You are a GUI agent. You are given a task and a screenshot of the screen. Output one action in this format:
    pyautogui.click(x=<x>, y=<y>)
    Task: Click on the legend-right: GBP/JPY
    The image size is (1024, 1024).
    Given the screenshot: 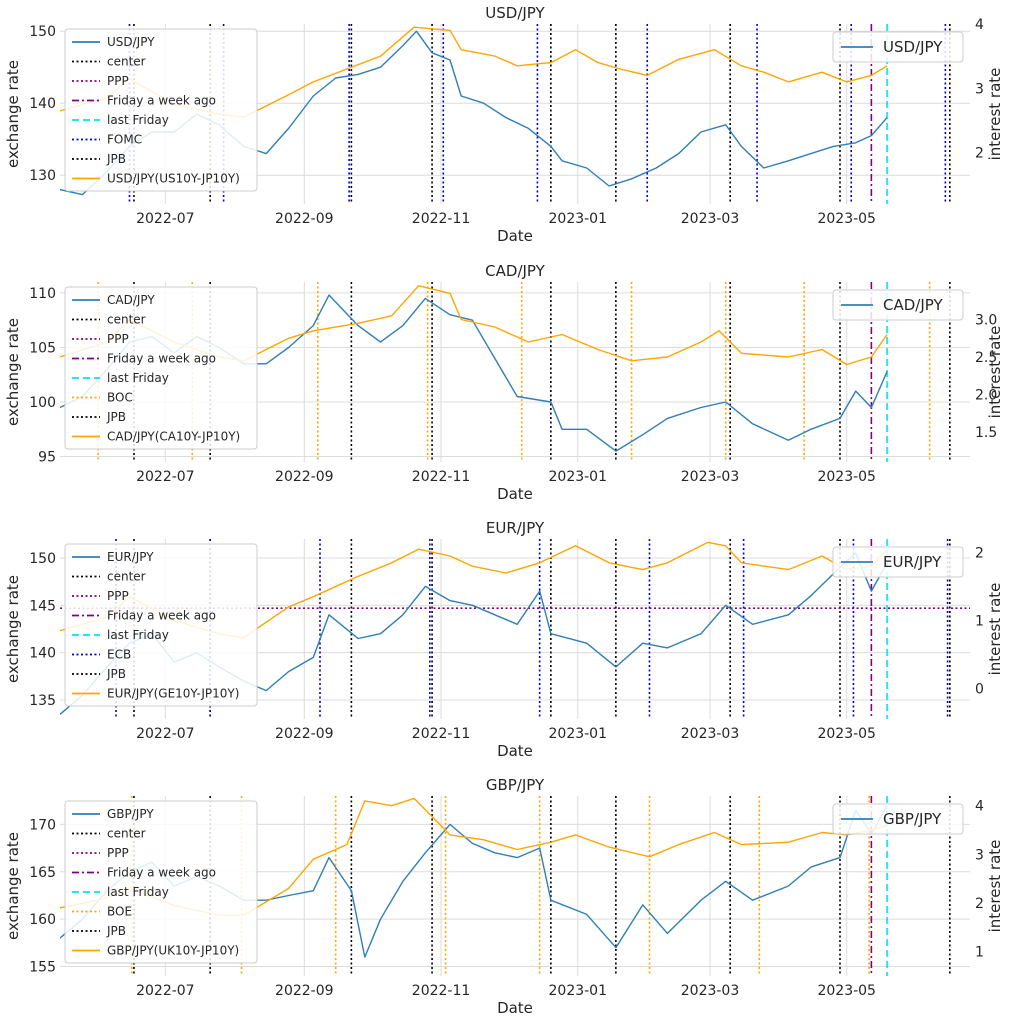 What is the action you would take?
    pyautogui.click(x=898, y=819)
    